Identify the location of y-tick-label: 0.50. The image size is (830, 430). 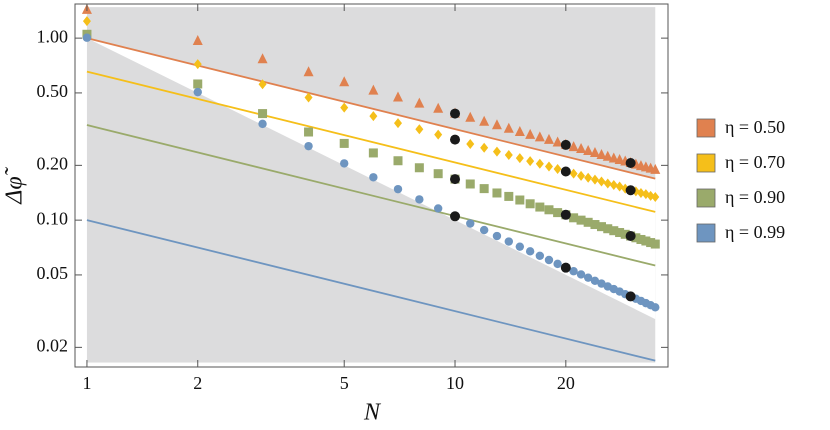
(53, 91).